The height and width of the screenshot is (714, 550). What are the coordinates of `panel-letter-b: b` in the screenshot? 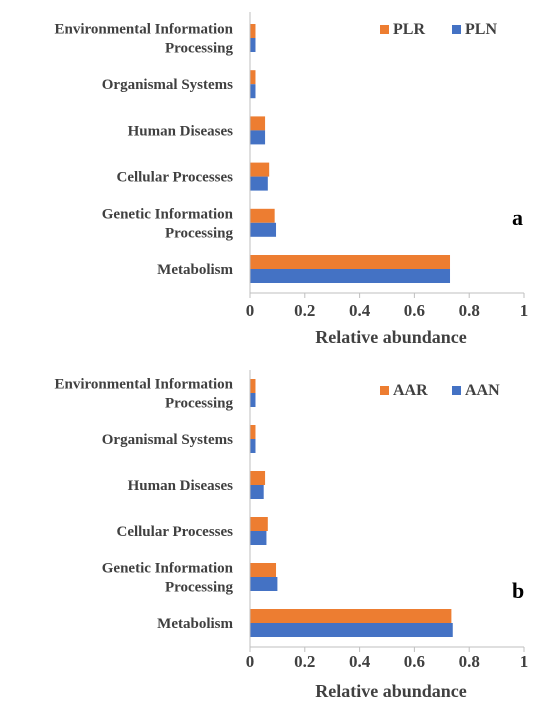 It's located at (518, 590).